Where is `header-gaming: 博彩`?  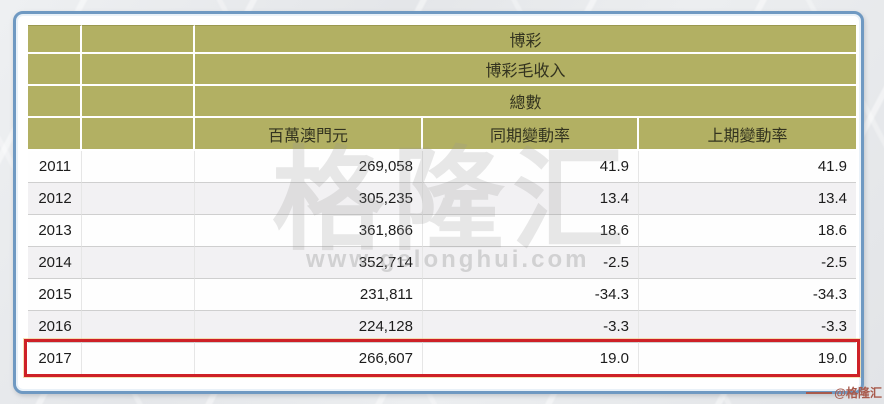 header-gaming: 博彩 is located at coordinates (526, 39).